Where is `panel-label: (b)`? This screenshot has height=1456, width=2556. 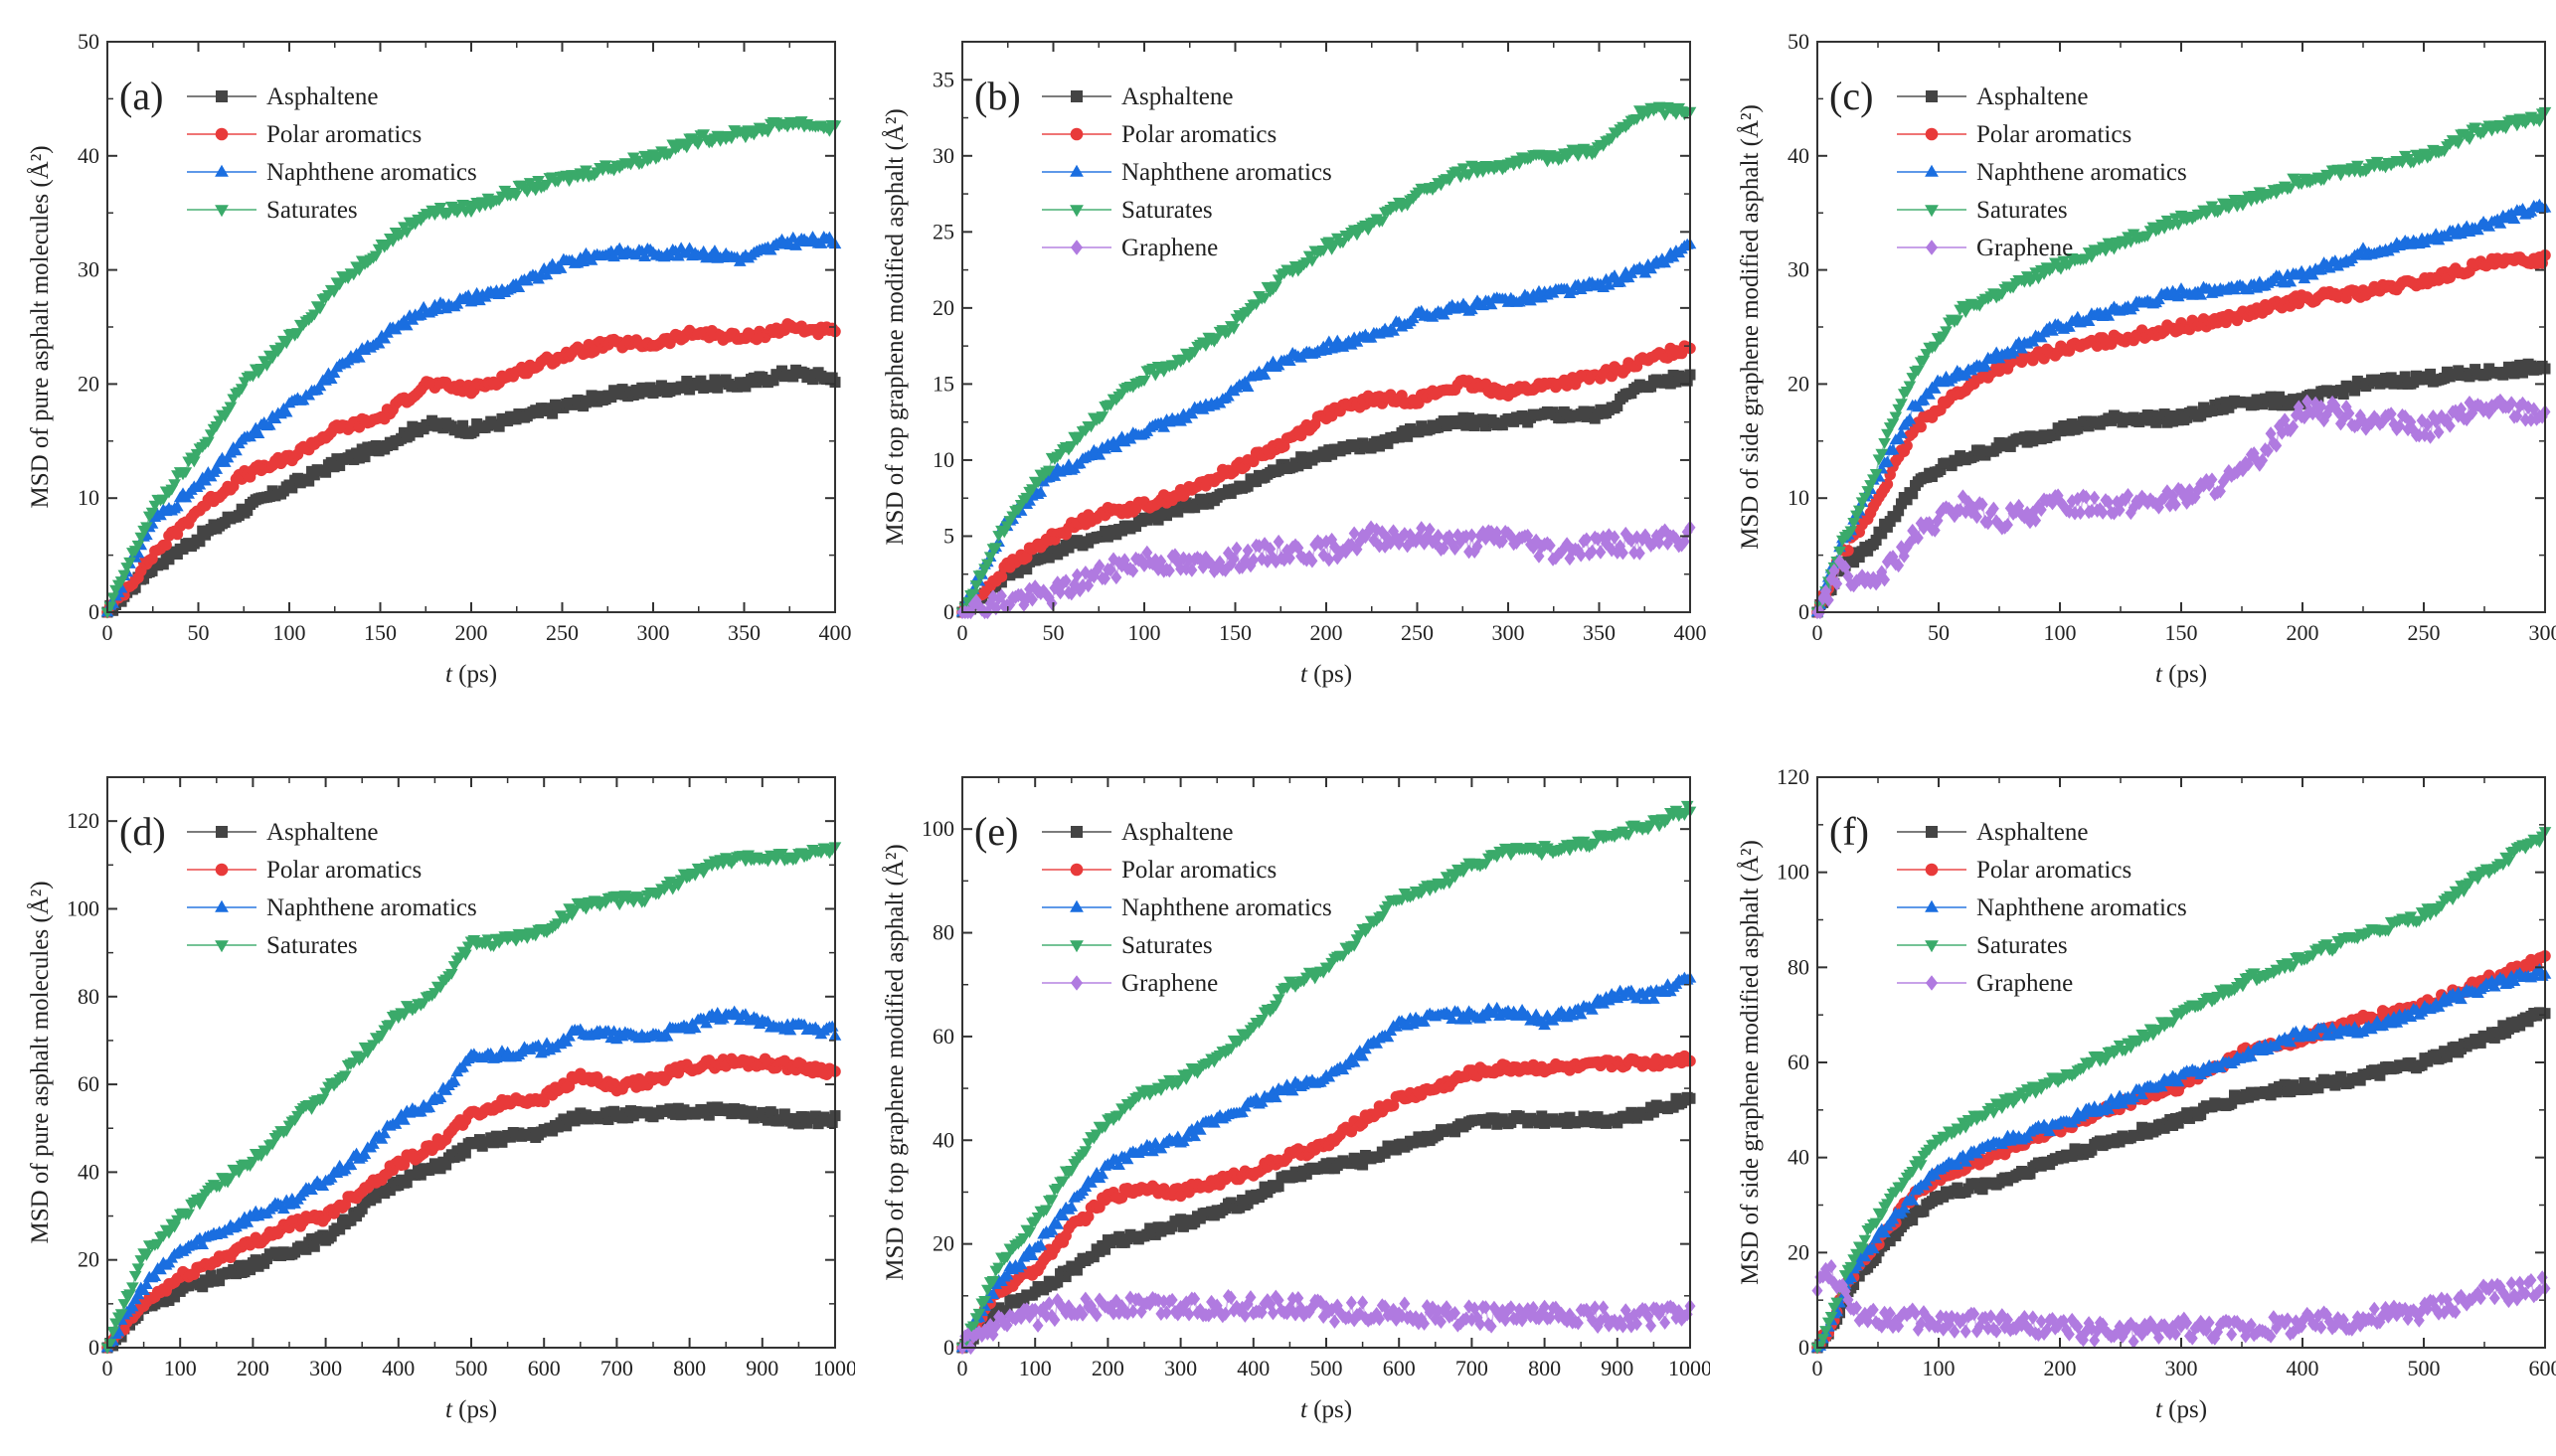 panel-label: (b) is located at coordinates (998, 96).